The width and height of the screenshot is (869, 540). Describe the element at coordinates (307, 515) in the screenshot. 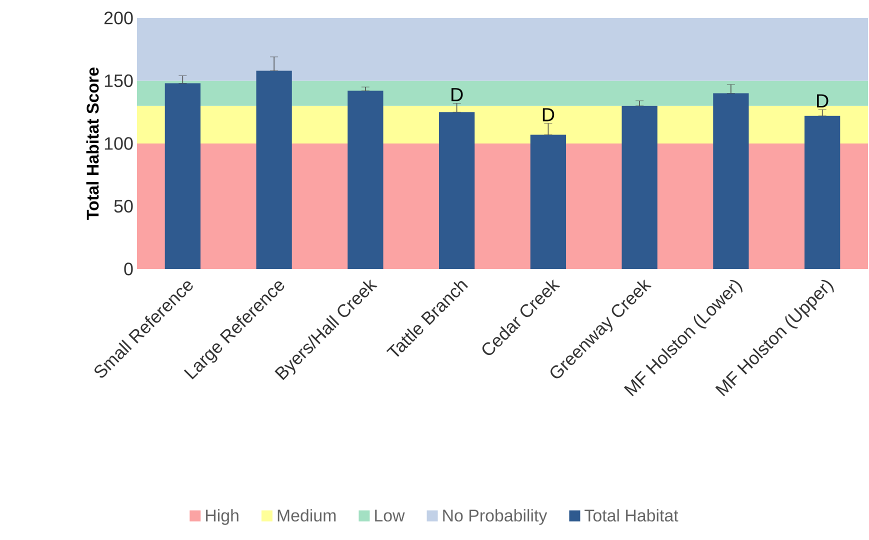

I see `legend-label: Medium` at that location.